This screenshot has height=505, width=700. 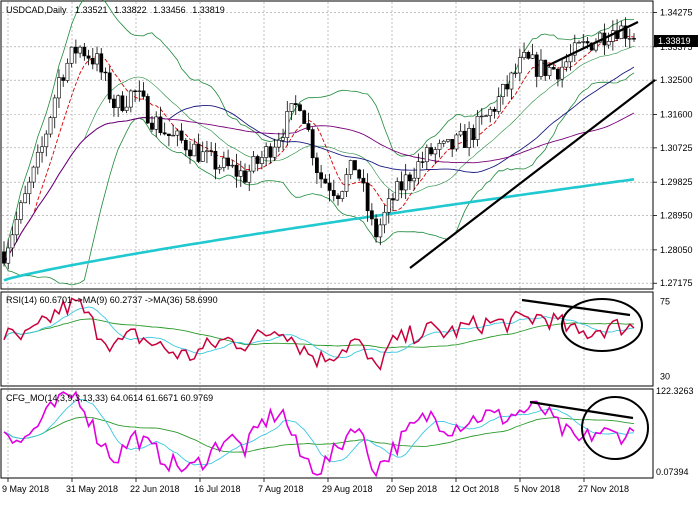 I want to click on rsi-panel, so click(x=319, y=334).